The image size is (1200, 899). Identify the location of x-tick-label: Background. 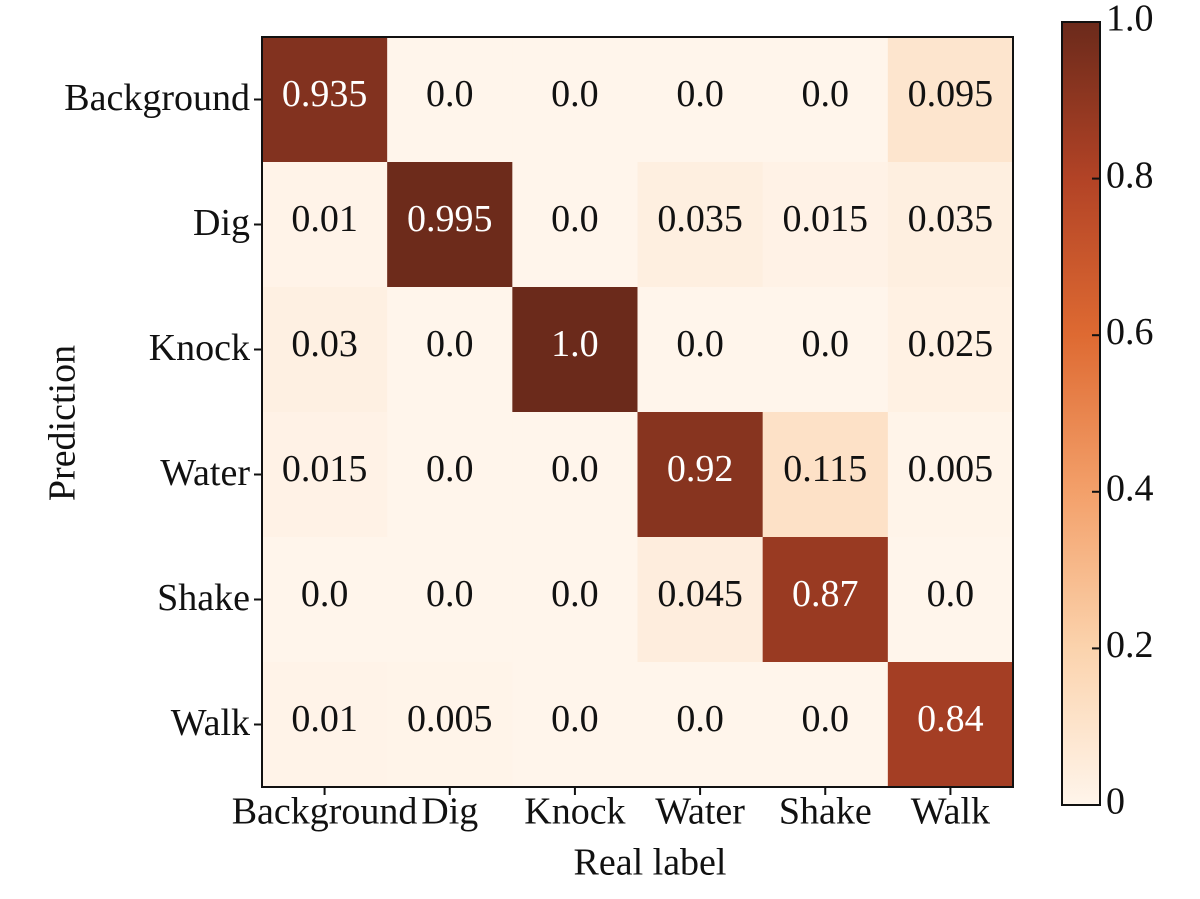
(325, 812).